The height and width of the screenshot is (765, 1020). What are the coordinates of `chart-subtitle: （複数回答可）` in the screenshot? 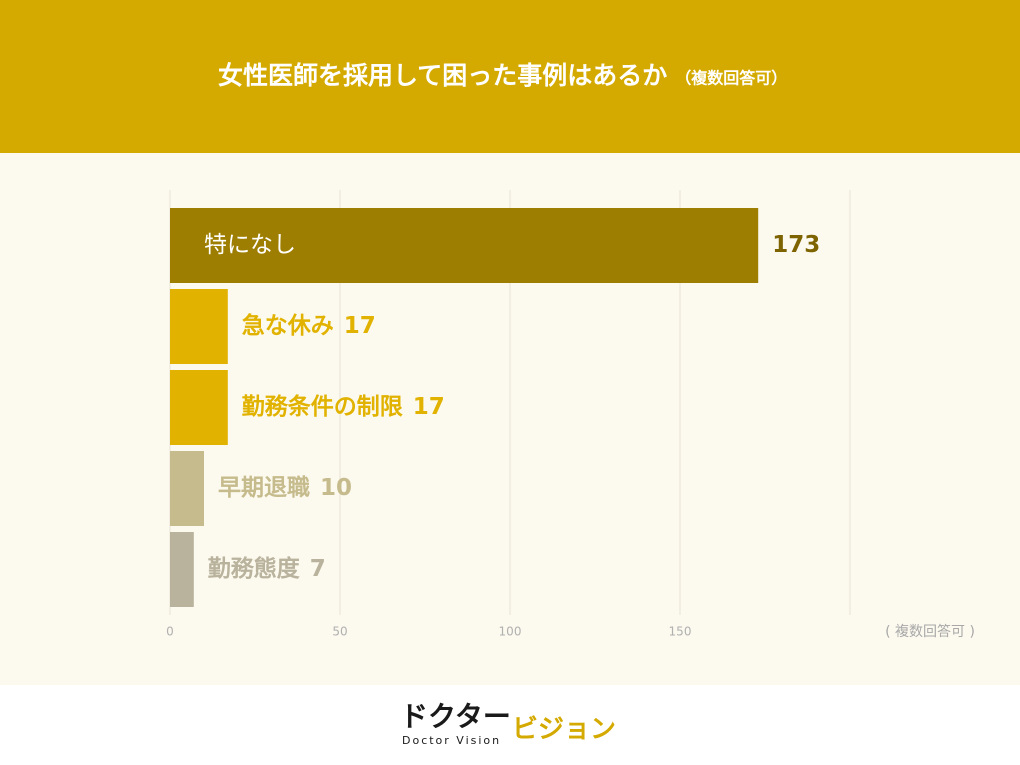 It's located at (731, 78).